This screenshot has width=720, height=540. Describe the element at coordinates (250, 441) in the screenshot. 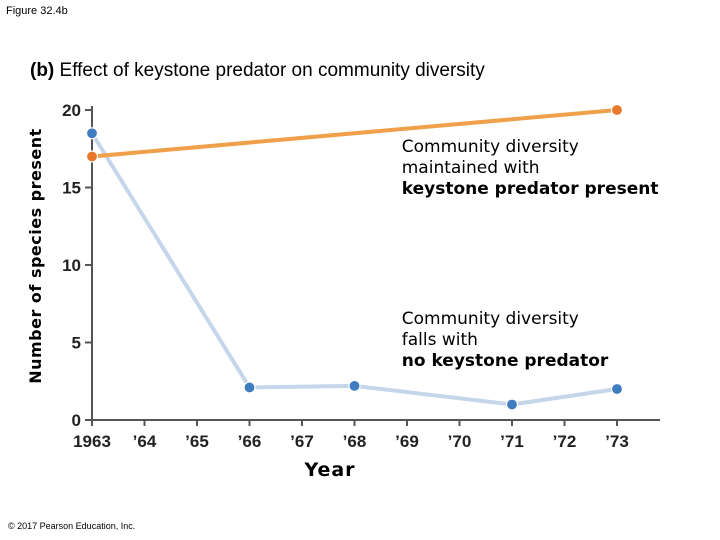

I see `x-tick-label: ’66` at that location.